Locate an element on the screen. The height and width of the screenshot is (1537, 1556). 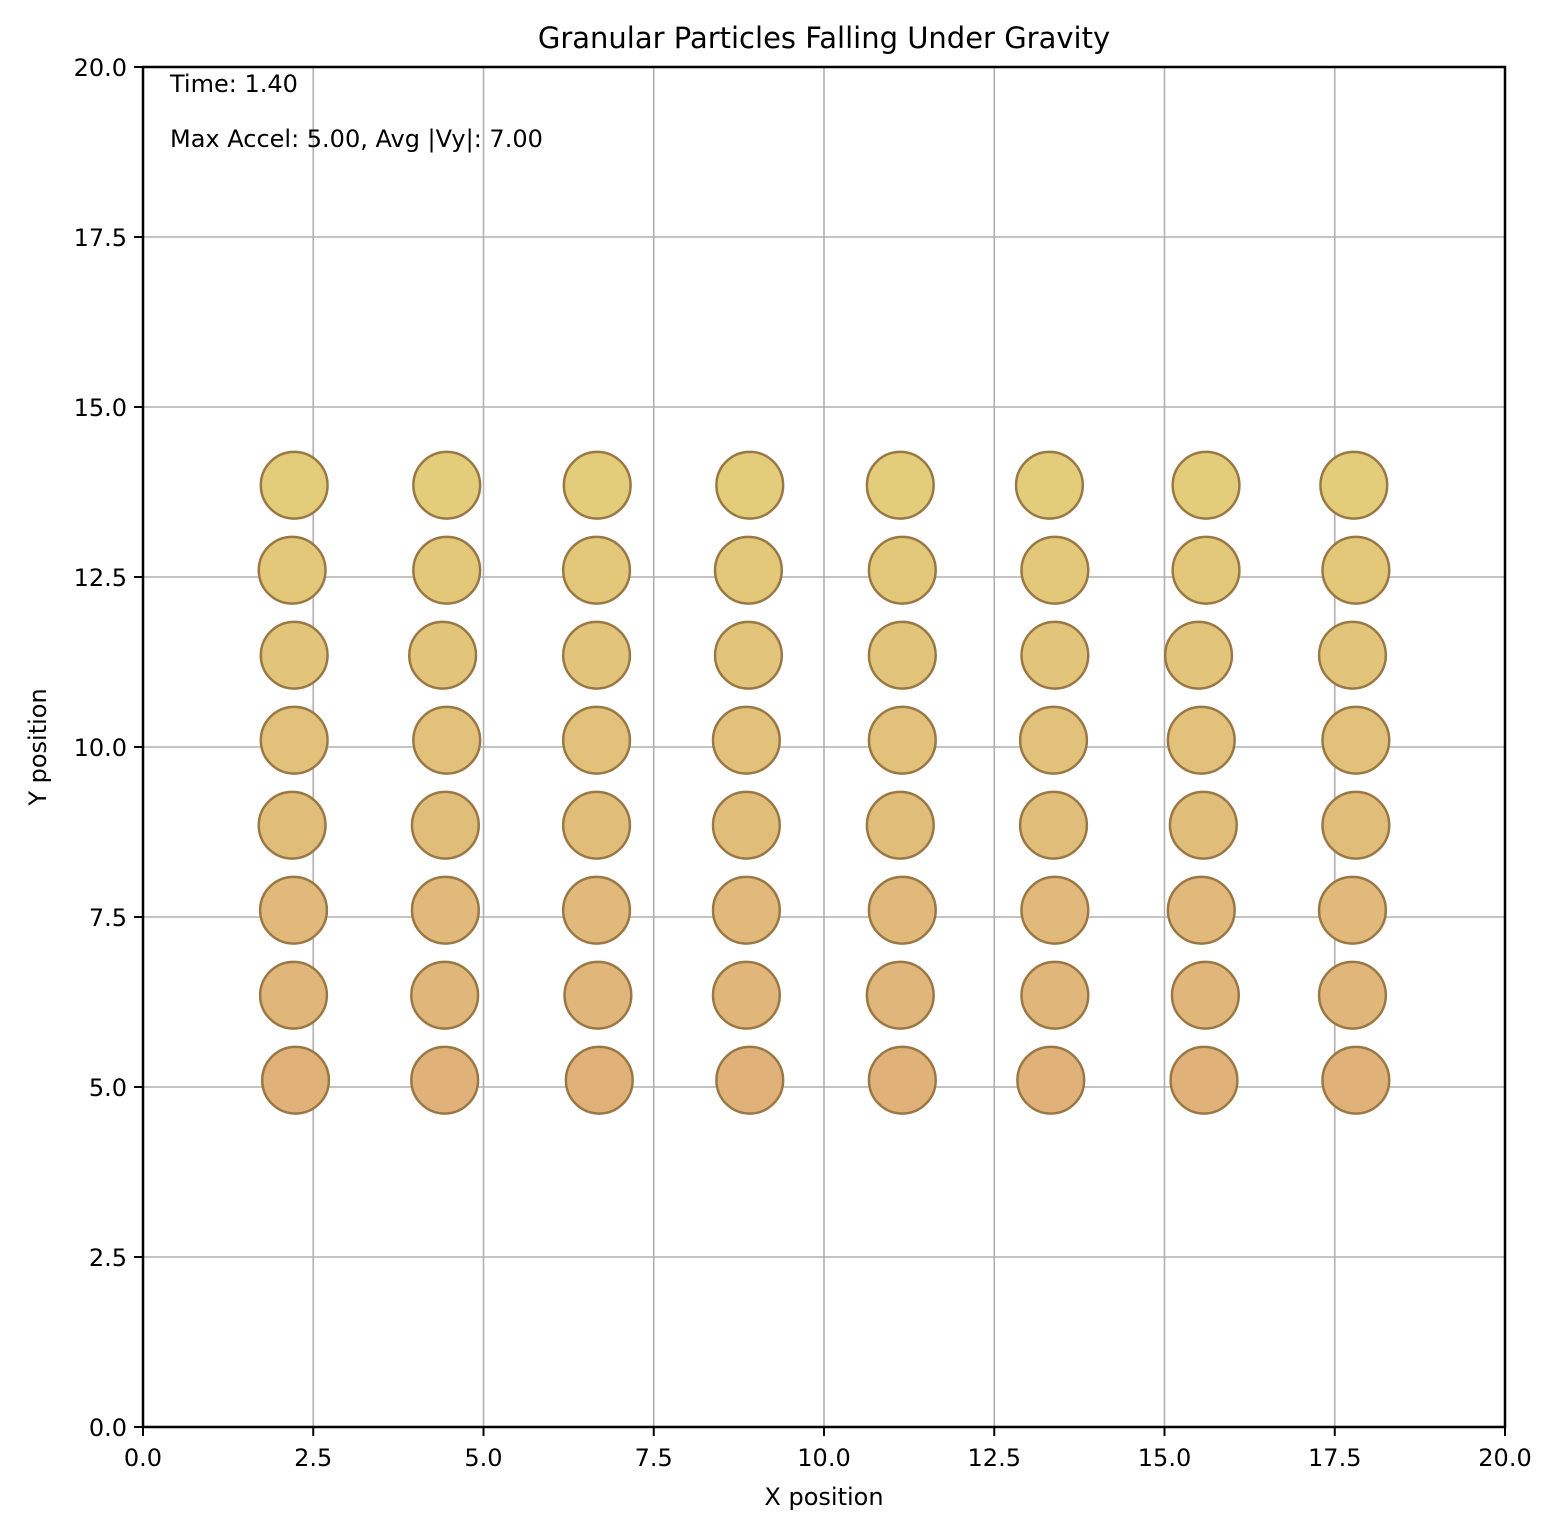
chart-title: Granular Particles Falling Under Gravity is located at coordinates (824, 38).